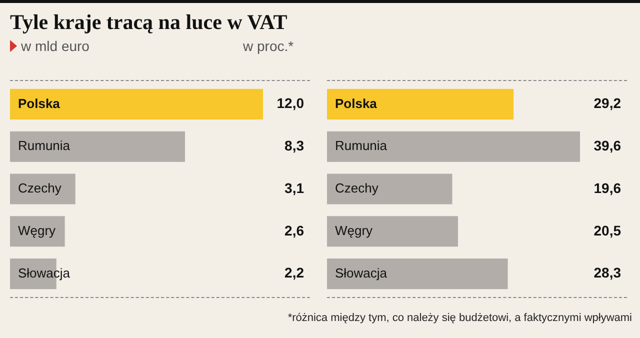 This screenshot has height=338, width=640. What do you see at coordinates (294, 188) in the screenshot?
I see `data-label: 3,1` at bounding box center [294, 188].